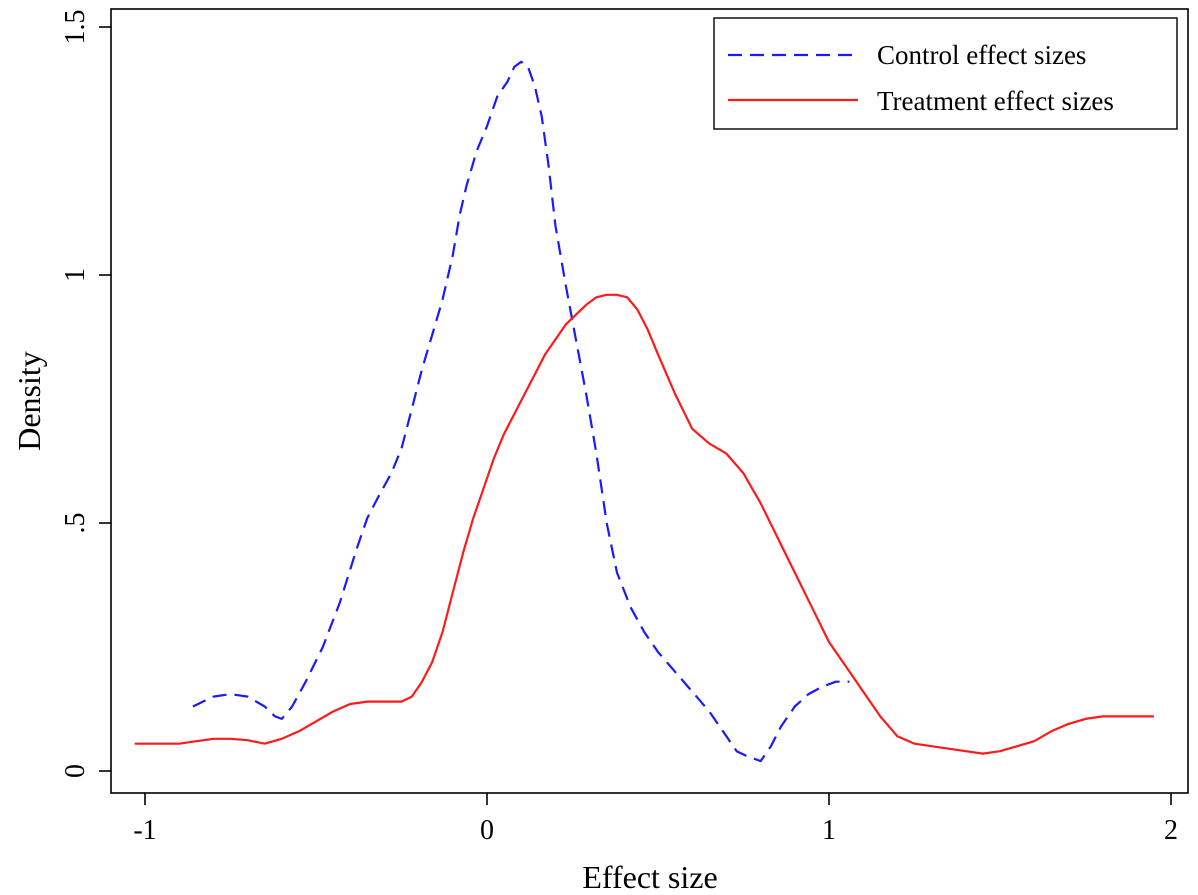 The width and height of the screenshot is (1198, 895). Describe the element at coordinates (75, 275) in the screenshot. I see `y-tick-label: 1` at that location.